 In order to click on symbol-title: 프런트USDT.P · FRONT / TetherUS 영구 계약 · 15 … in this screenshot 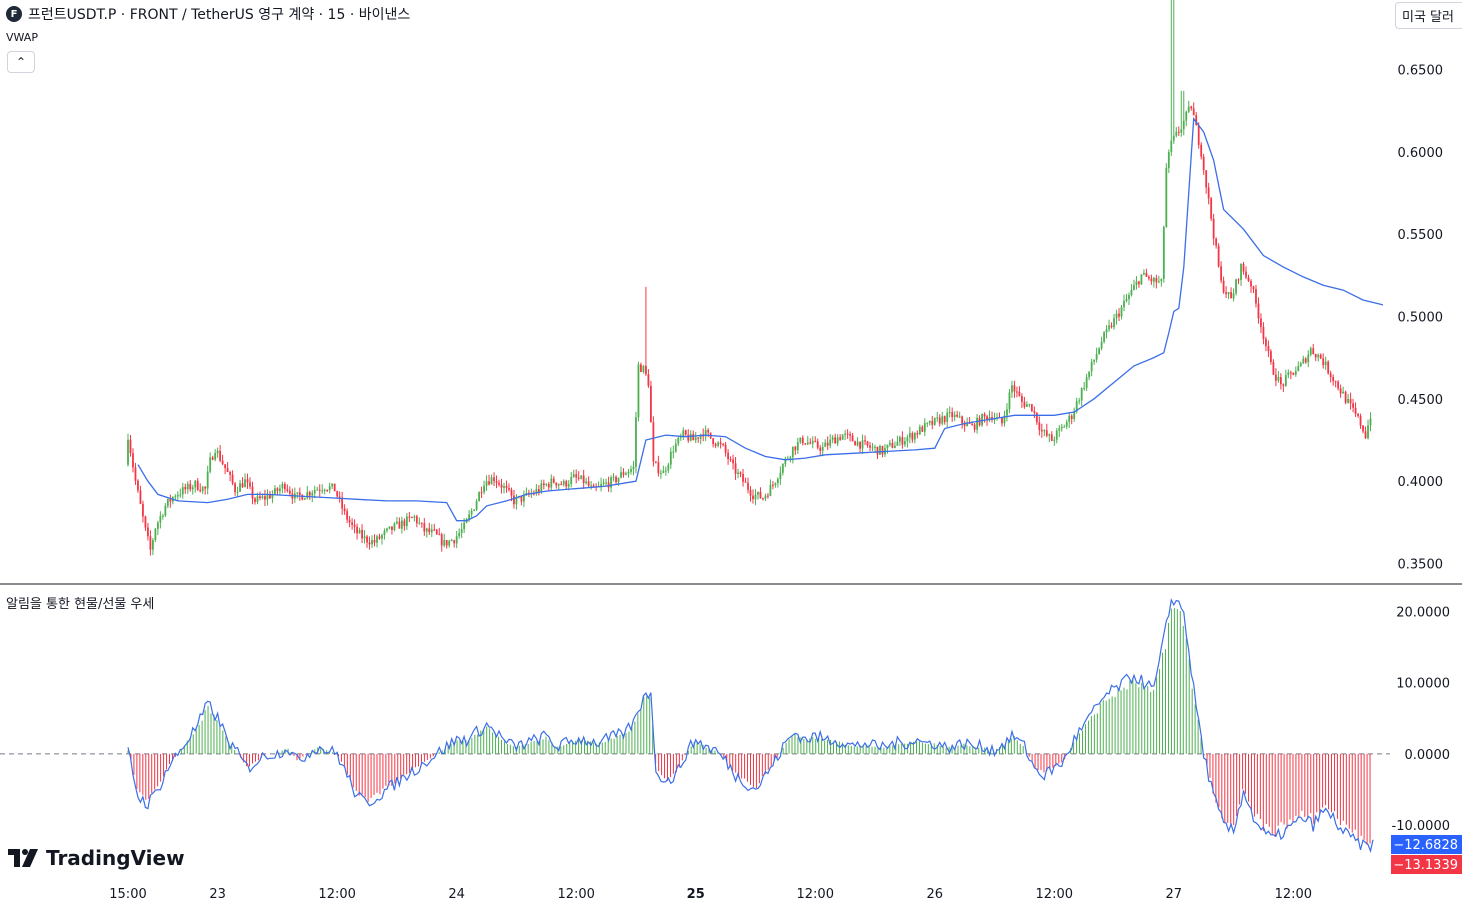, I will do `click(219, 15)`.